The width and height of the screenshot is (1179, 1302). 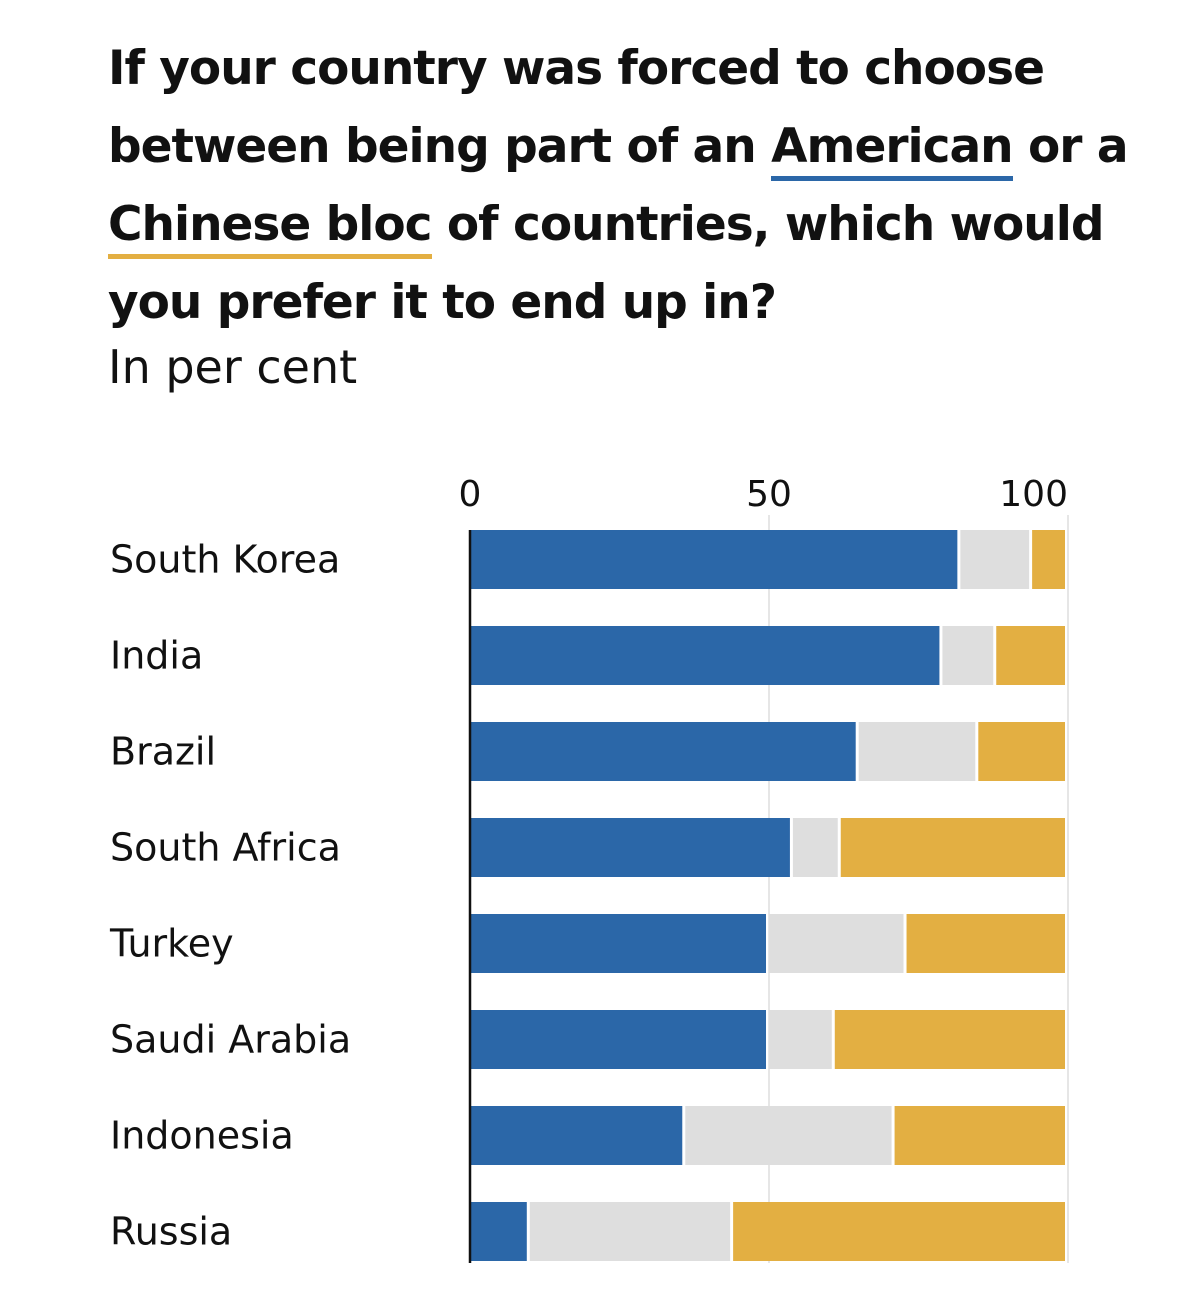 I want to click on x-tick-label: 0, so click(x=470, y=494).